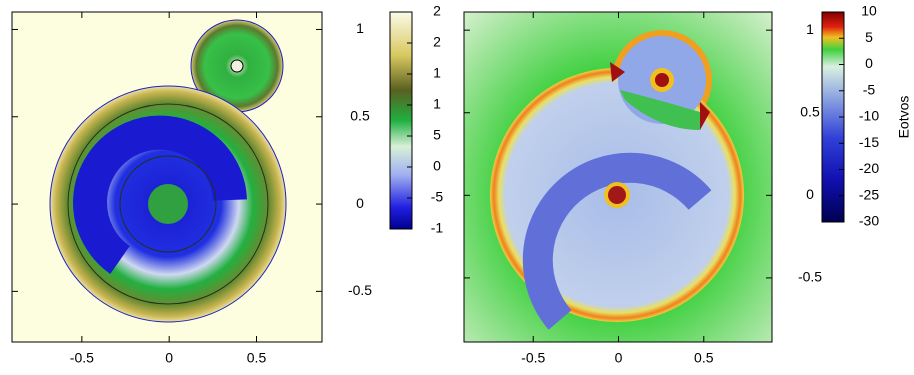  What do you see at coordinates (401, 120) in the screenshot?
I see `left-colorbar` at bounding box center [401, 120].